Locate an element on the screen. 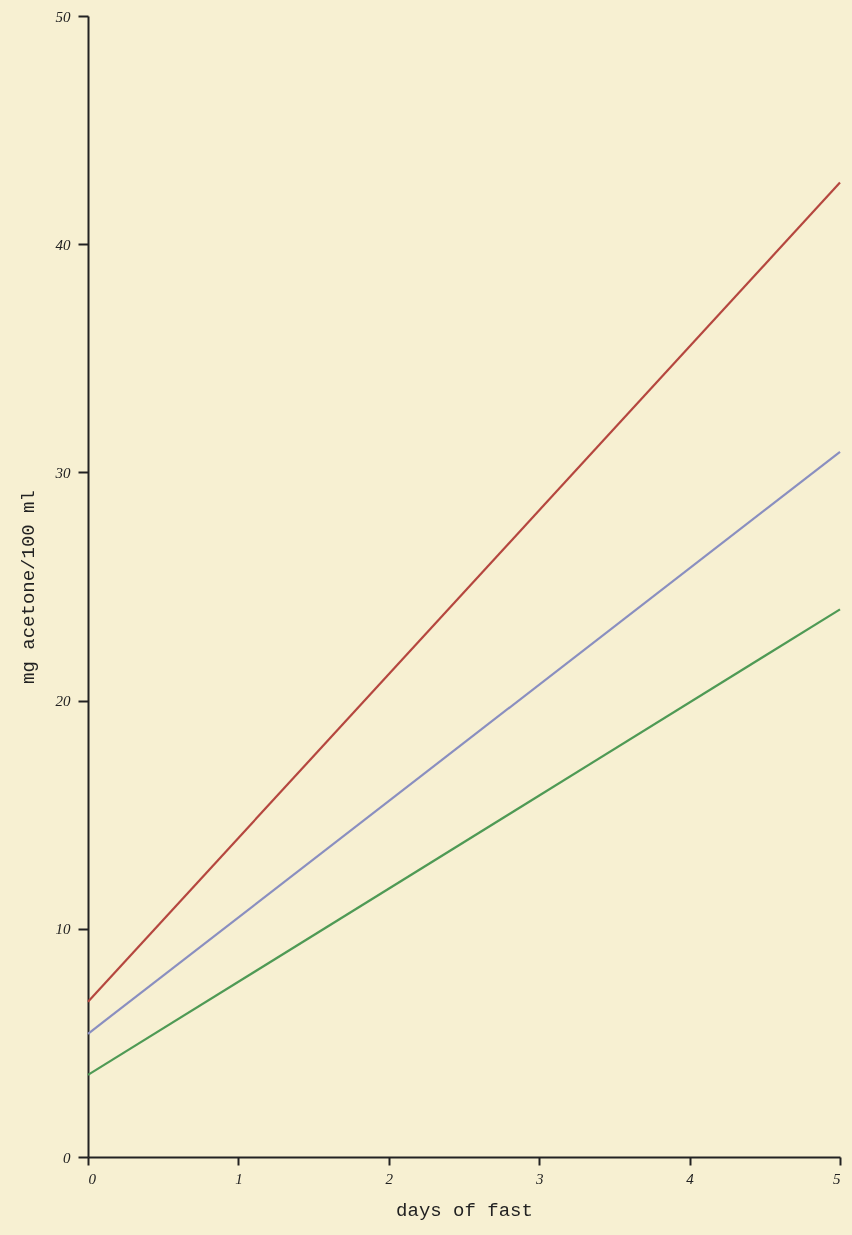 The image size is (852, 1235). x-tick-label: 4 is located at coordinates (690, 1178).